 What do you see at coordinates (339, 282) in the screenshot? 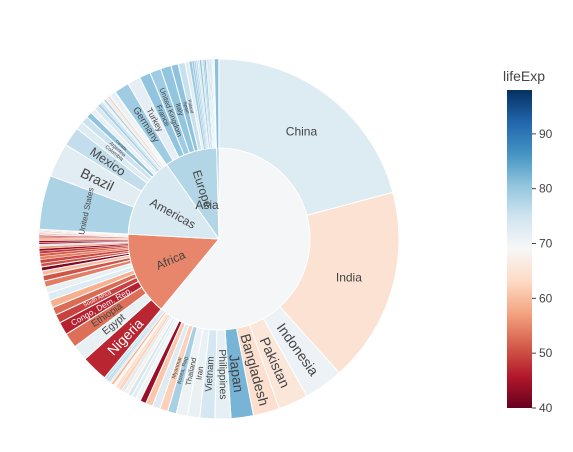
I see `sector-india` at bounding box center [339, 282].